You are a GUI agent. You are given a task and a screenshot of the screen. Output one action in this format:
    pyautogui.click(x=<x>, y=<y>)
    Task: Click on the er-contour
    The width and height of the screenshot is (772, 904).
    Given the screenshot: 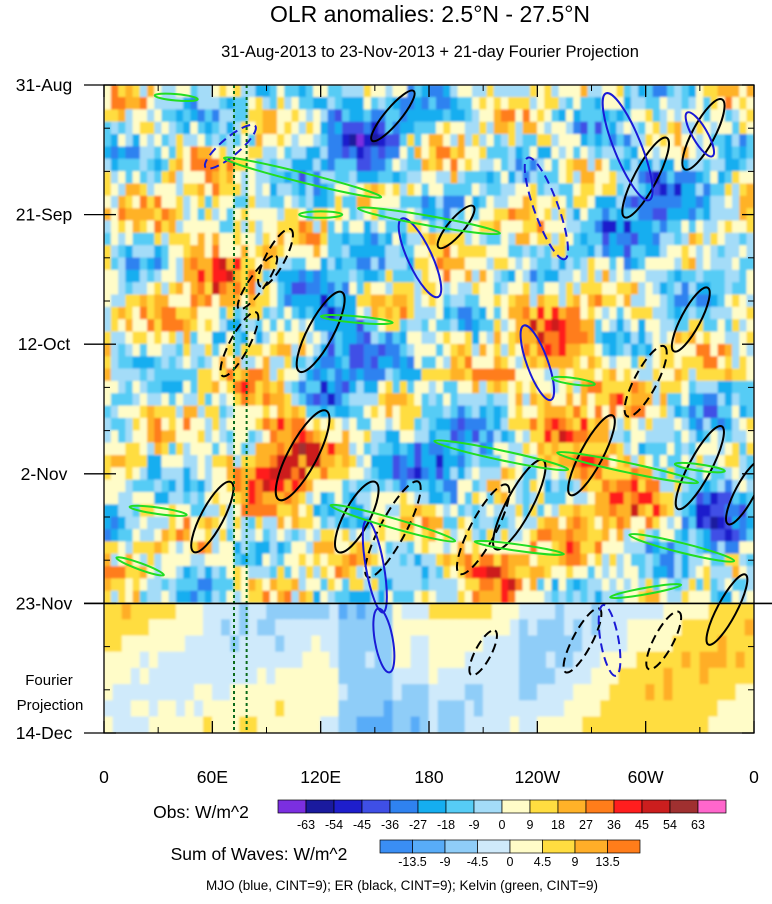 What is the action you would take?
    pyautogui.click(x=456, y=227)
    